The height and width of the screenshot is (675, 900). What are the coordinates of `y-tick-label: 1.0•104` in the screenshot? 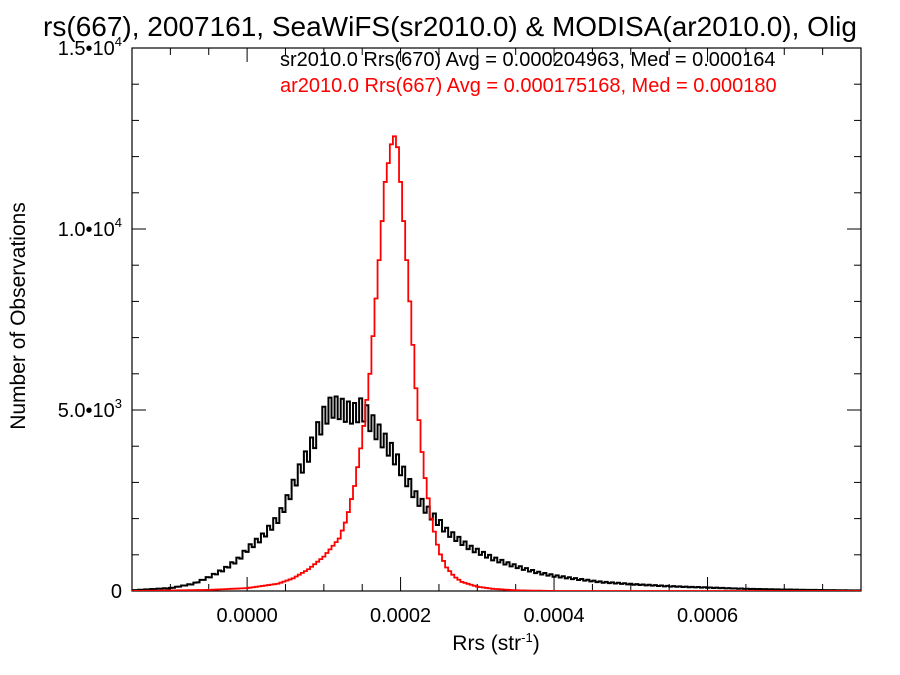 It's located at (90, 228).